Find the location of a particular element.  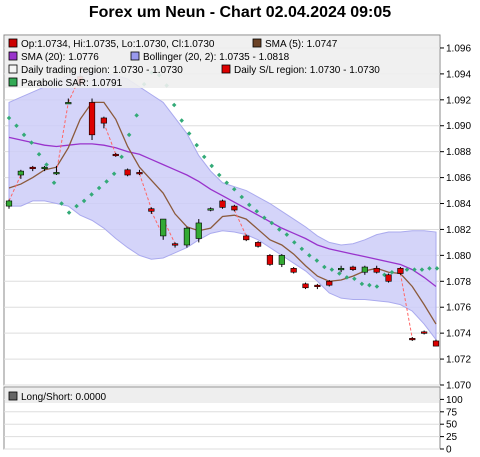

sub-y-tick-label: 50 is located at coordinates (452, 425).